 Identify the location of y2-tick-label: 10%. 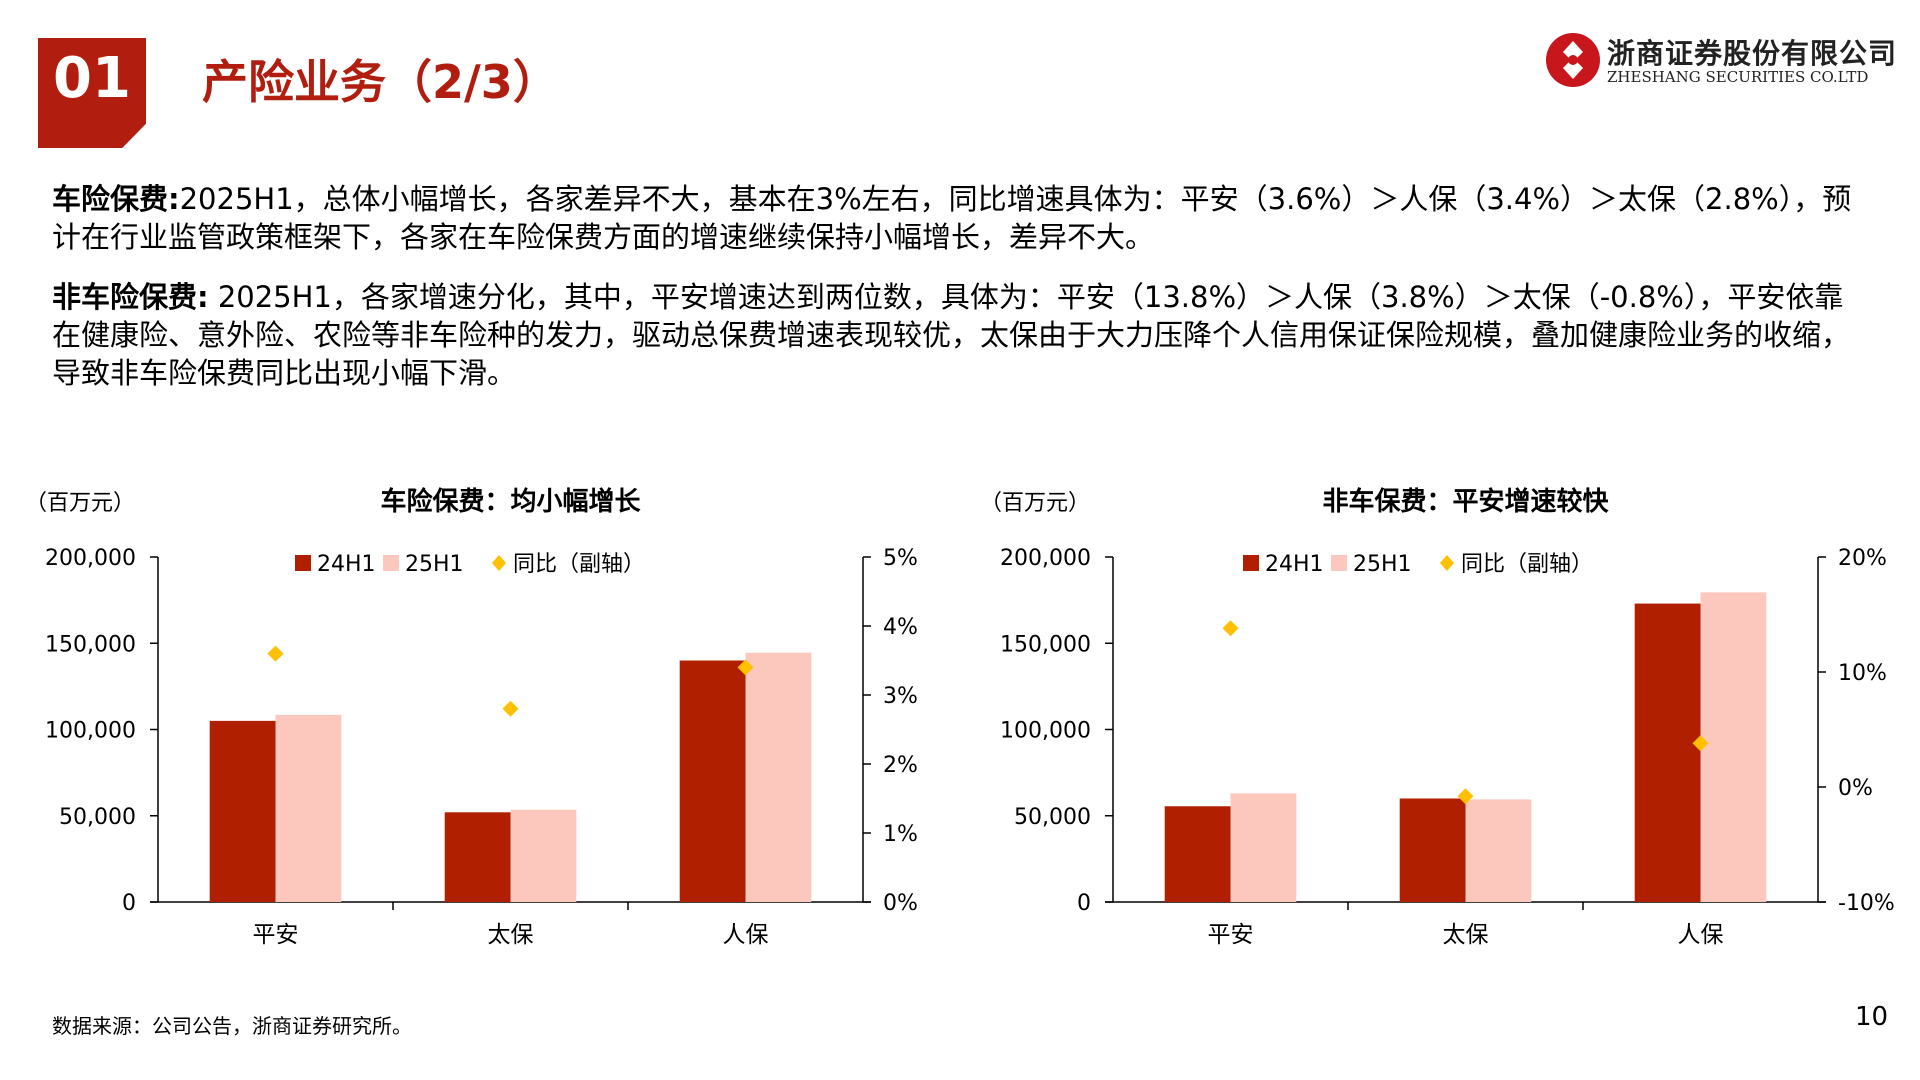
(1862, 673).